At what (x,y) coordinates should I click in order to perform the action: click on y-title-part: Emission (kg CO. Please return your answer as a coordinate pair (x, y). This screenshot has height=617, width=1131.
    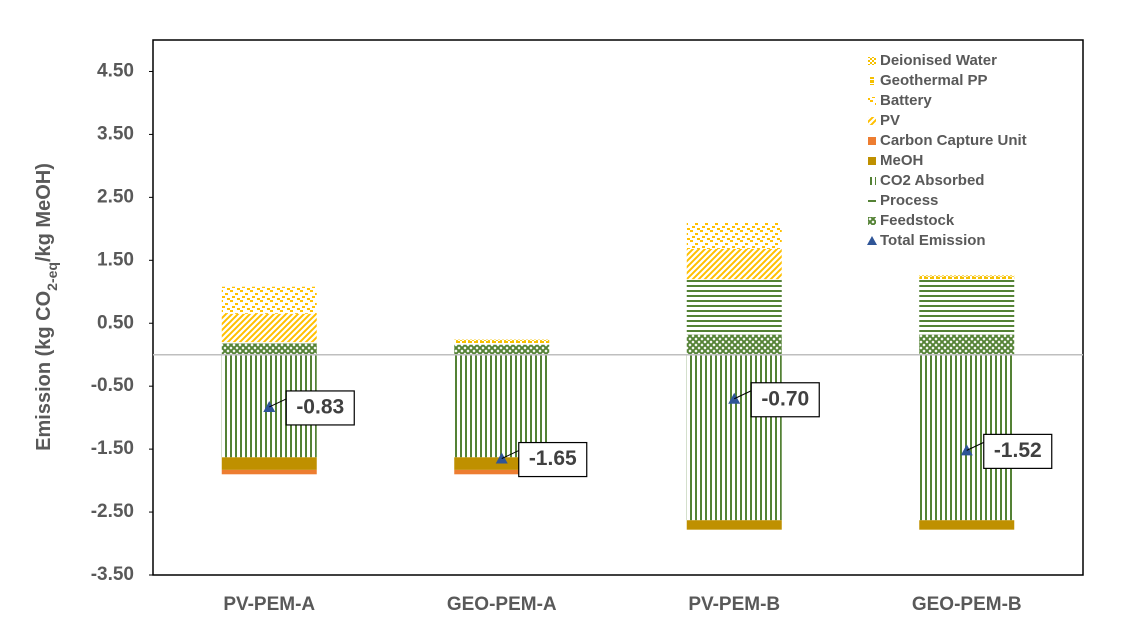
    Looking at the image, I should click on (44, 371).